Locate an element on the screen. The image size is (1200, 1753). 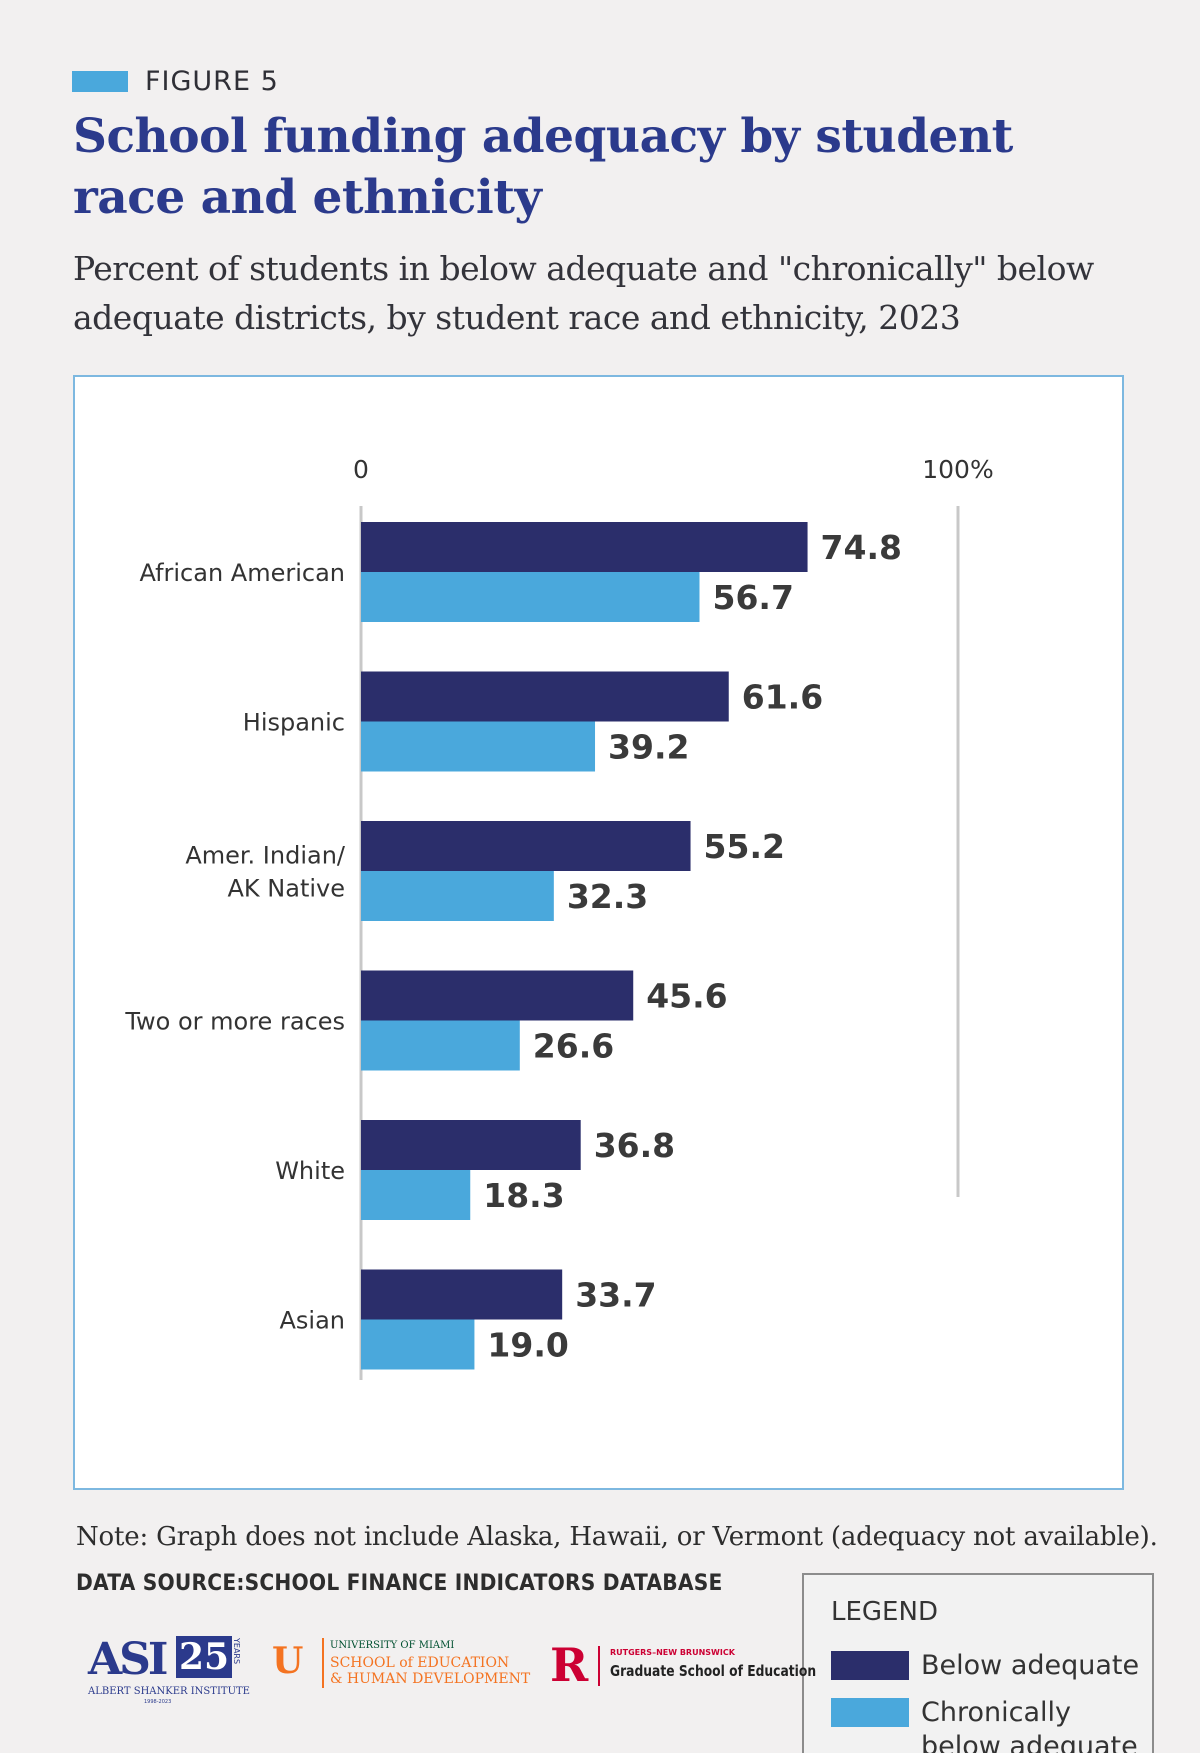
x-tick-label-100: 100% is located at coordinates (957, 469).